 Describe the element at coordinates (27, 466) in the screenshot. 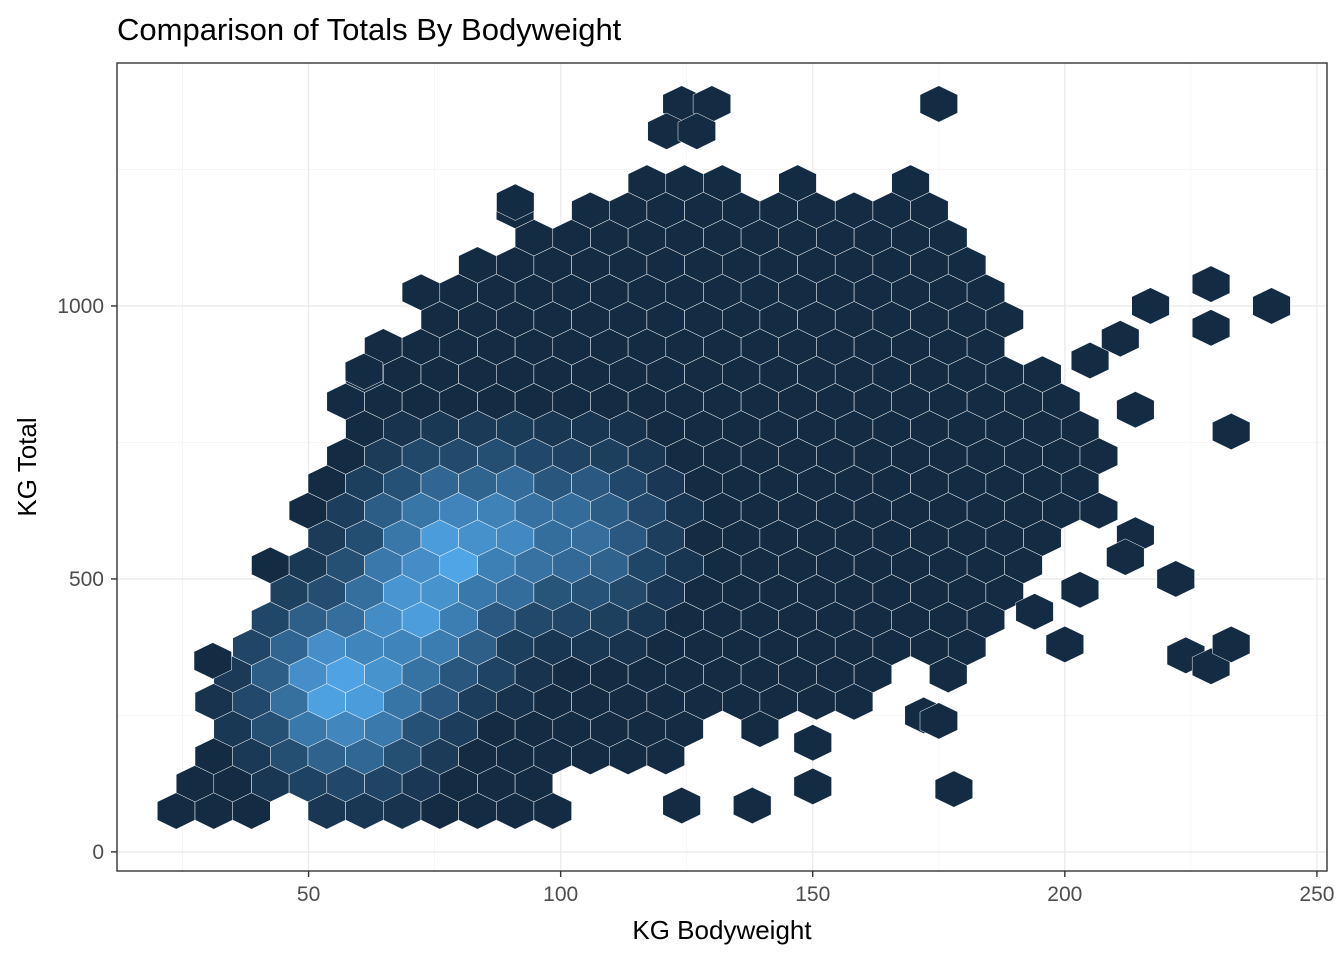

I see `y-axis-title: KG Total` at that location.